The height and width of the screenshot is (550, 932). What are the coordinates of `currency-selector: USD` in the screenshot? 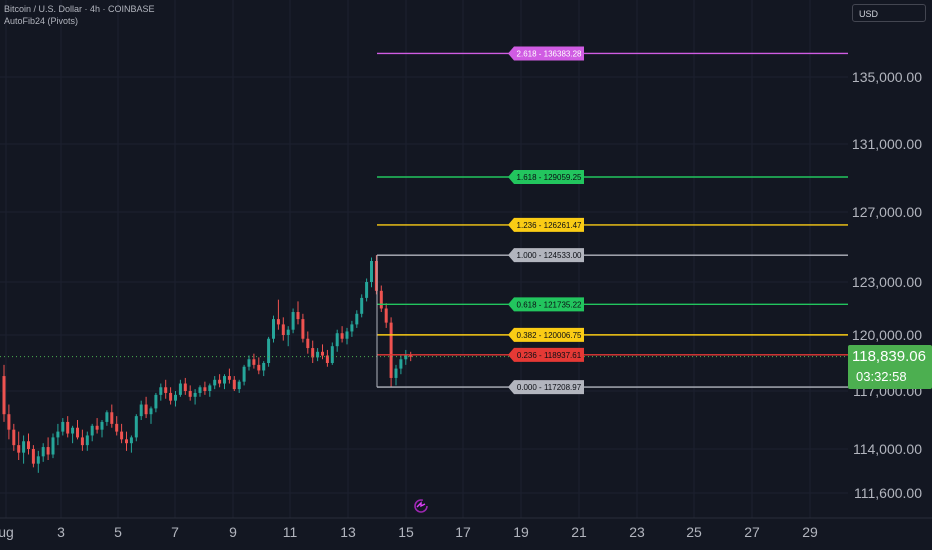 It's located at (889, 13).